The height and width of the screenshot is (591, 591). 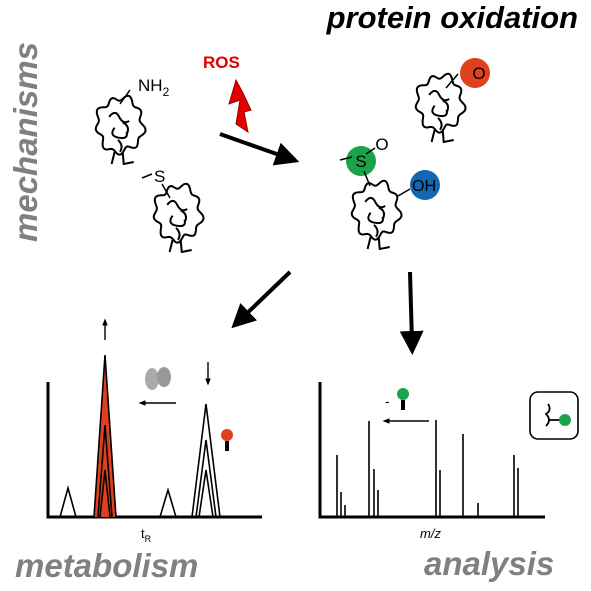 What do you see at coordinates (105, 436) in the screenshot?
I see `peak-fill` at bounding box center [105, 436].